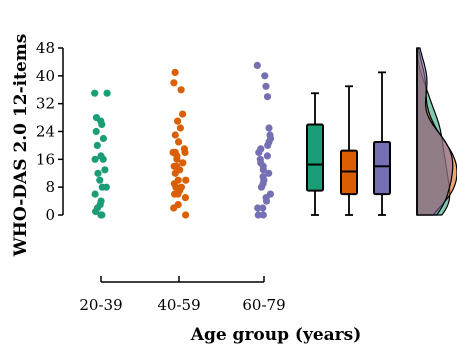 The height and width of the screenshot is (356, 457). What do you see at coordinates (45, 132) in the screenshot?
I see `y-tick-label: 24` at bounding box center [45, 132].